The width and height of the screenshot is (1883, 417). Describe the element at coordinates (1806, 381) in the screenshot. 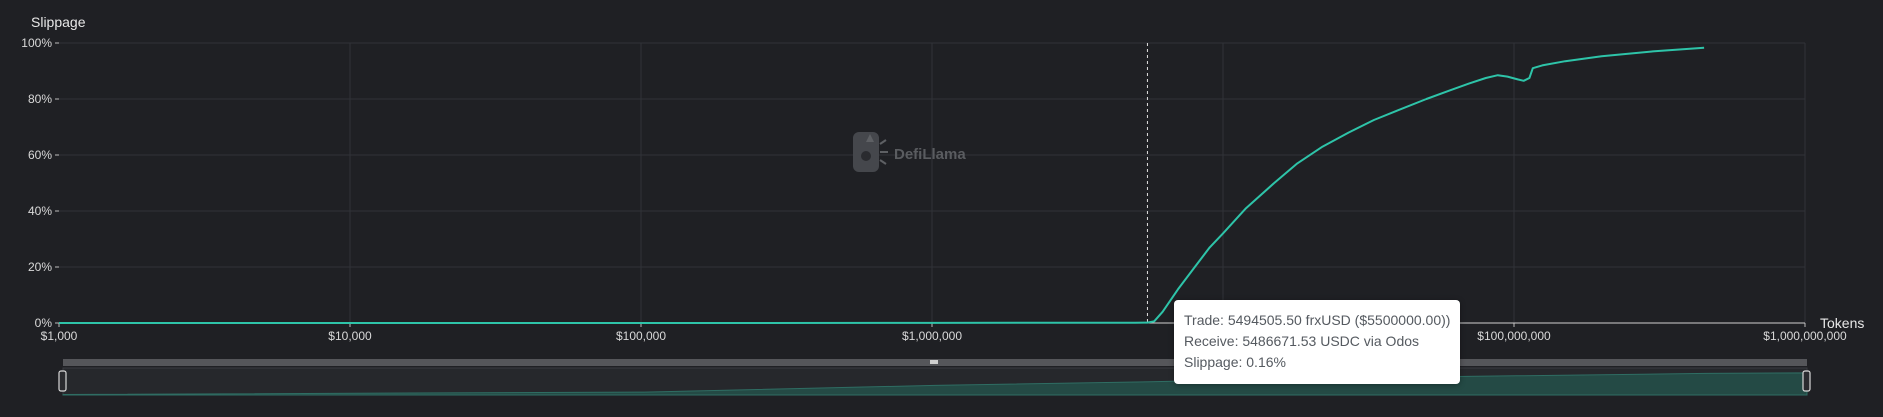

I see `slider-right-handle` at that location.